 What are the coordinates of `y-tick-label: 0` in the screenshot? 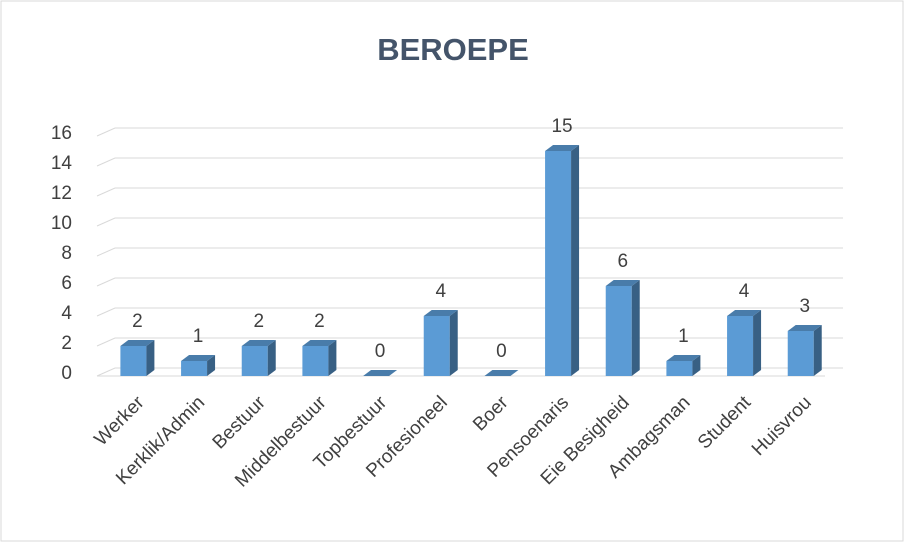 It's located at (66, 373).